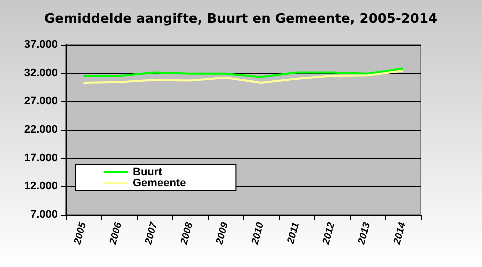 The height and width of the screenshot is (267, 482). I want to click on y-tick-label: 12.000, so click(41, 186).